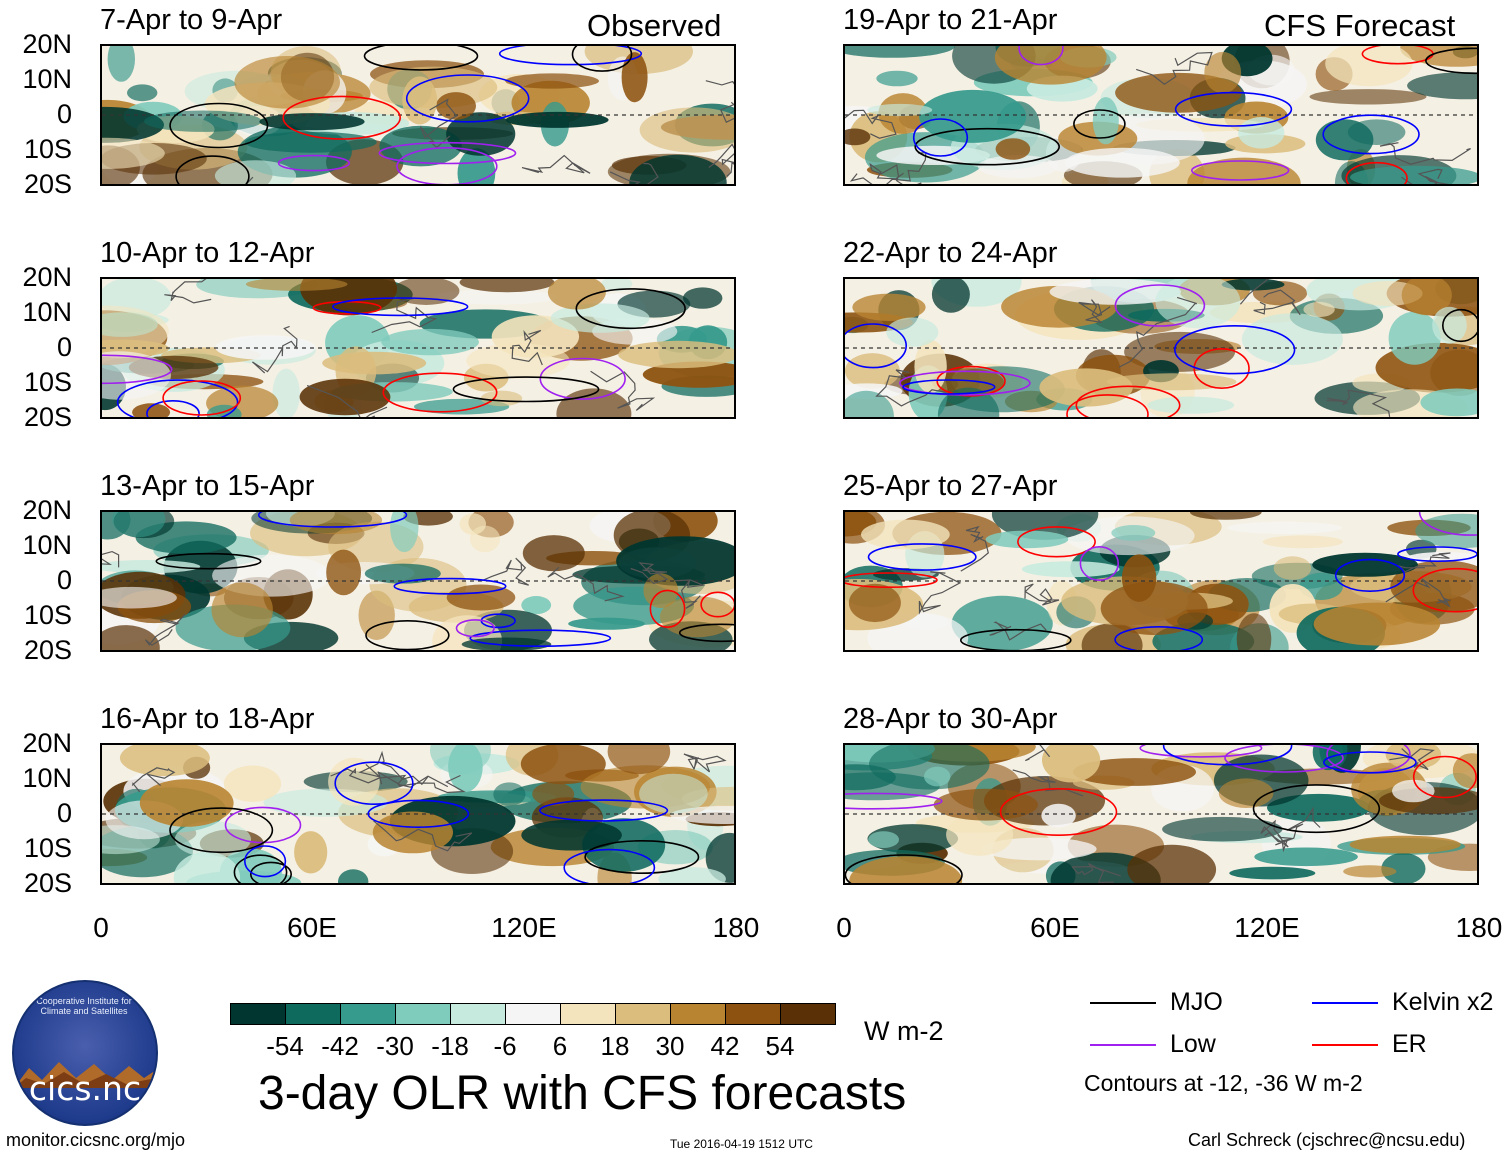 The height and width of the screenshot is (1158, 1510). Describe the element at coordinates (47, 184) in the screenshot. I see `y-tick-label: 20S` at that location.